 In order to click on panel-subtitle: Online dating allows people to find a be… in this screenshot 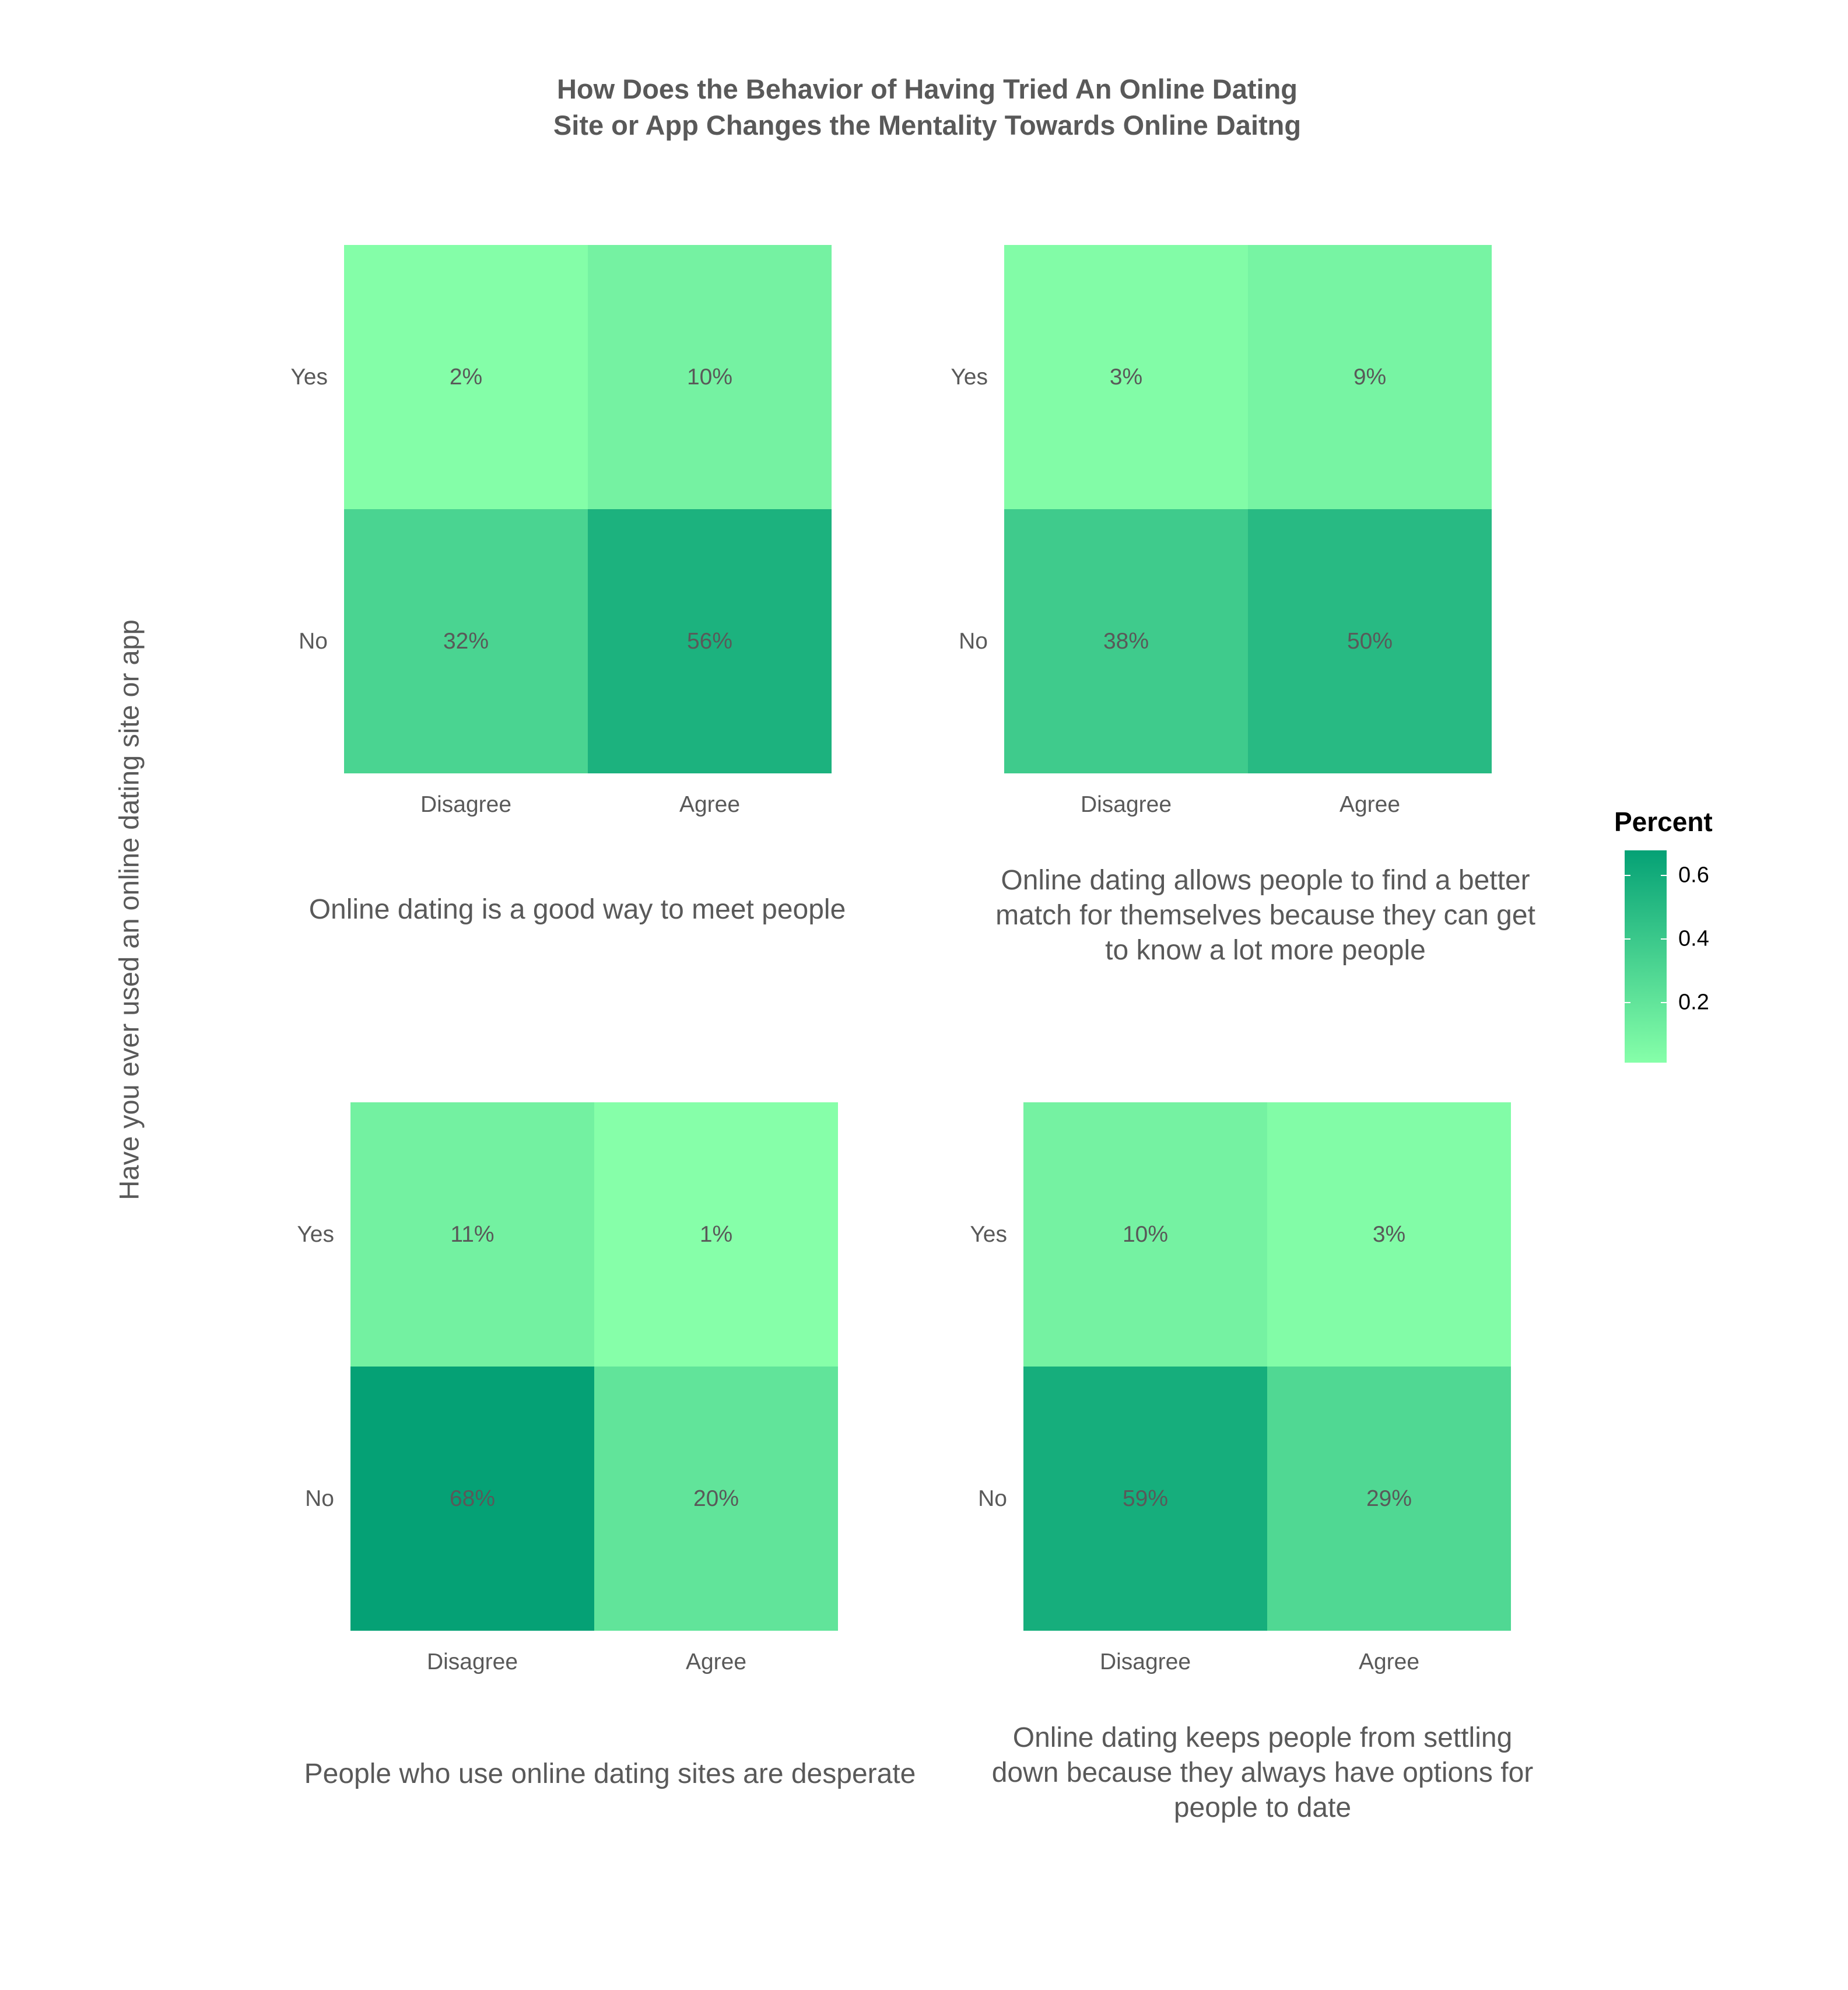, I will do `click(1265, 915)`.